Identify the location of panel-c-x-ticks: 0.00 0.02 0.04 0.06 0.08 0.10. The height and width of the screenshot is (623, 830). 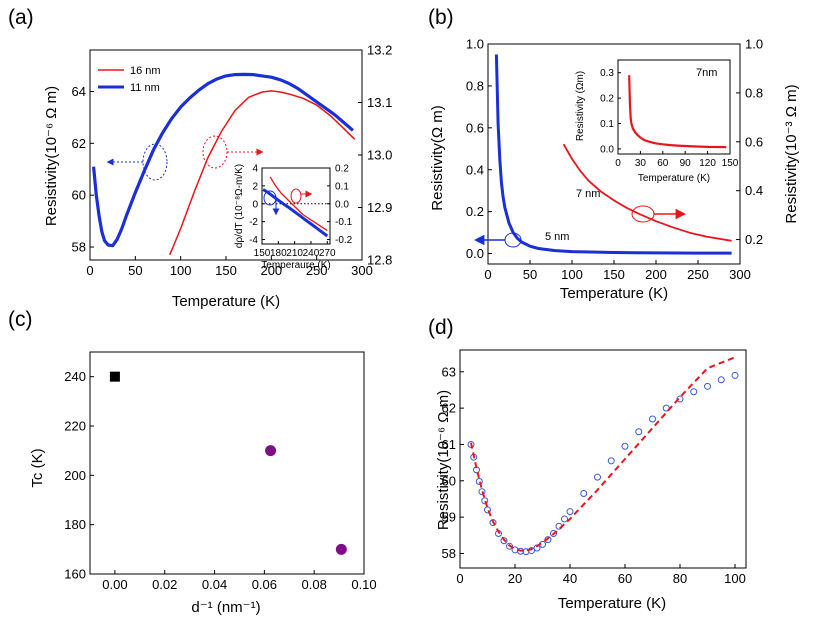
(239, 581).